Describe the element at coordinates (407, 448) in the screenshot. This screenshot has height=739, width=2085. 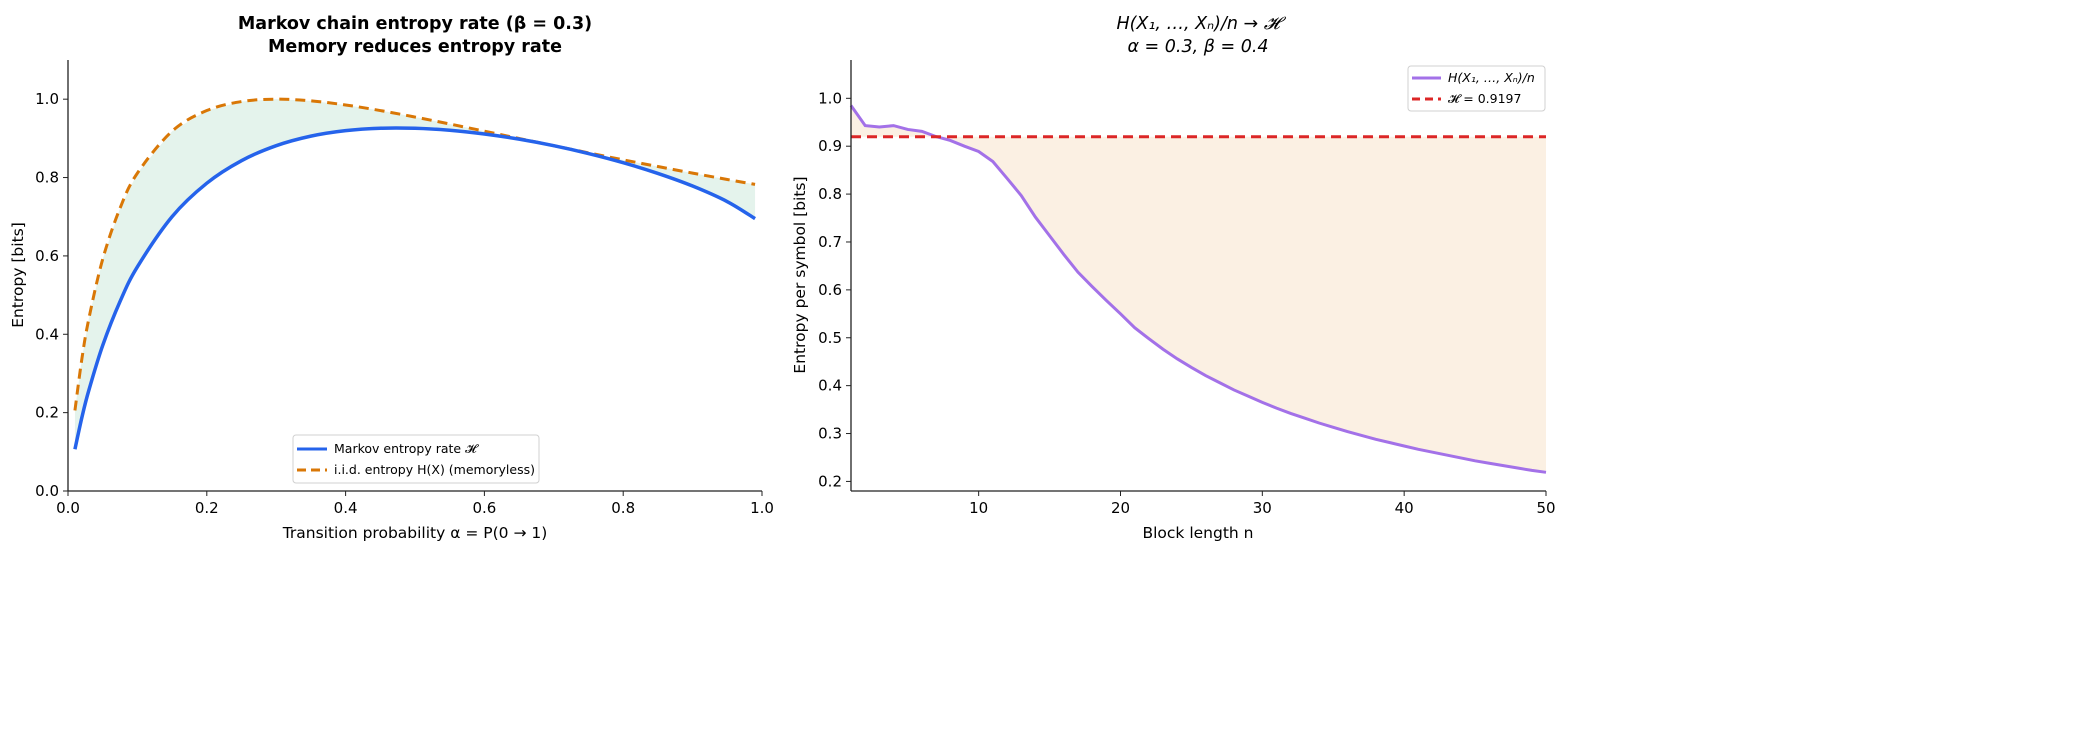
I see `legend-label-markov: Markov entropy rate 𝓗` at that location.